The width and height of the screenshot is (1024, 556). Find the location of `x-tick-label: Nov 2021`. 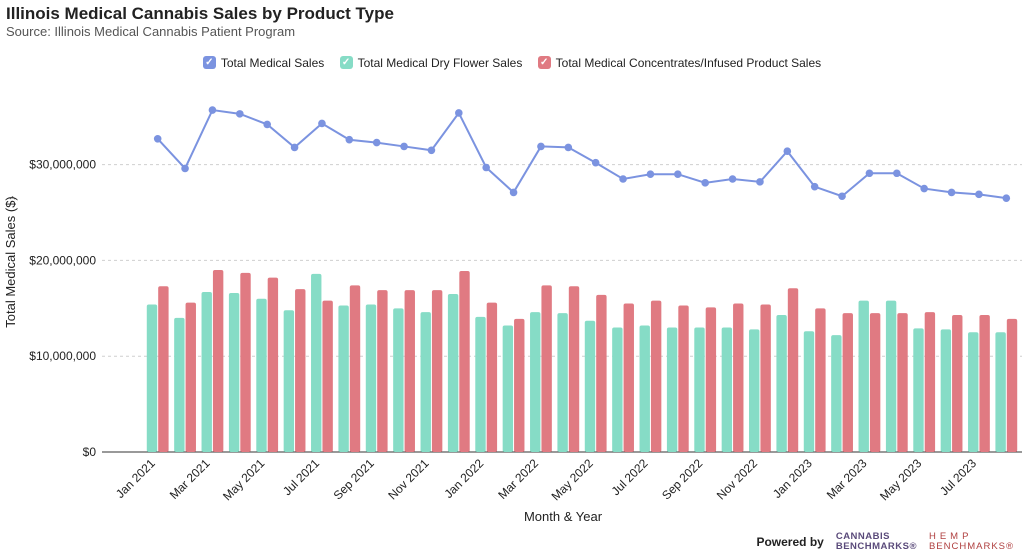

x-tick-label: Nov 2021 is located at coordinates (408, 479).